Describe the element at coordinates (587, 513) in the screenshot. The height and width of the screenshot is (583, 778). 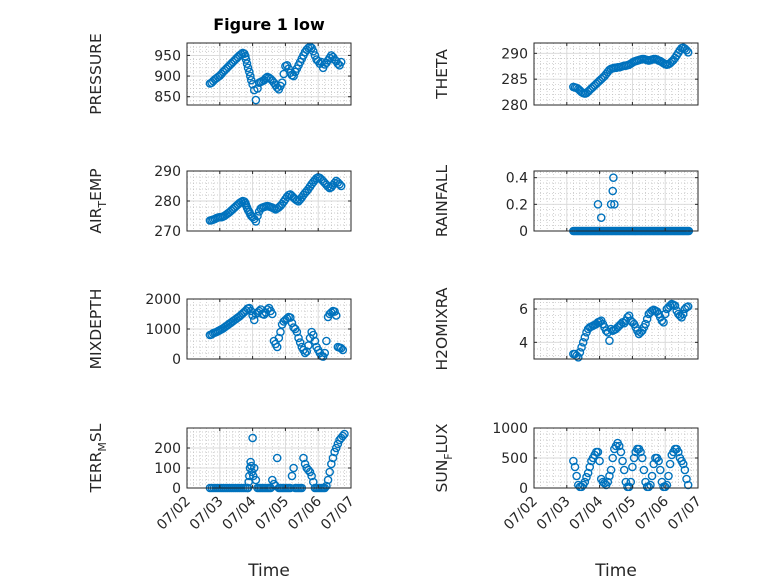
I see `x-tick-label: 07/04` at that location.